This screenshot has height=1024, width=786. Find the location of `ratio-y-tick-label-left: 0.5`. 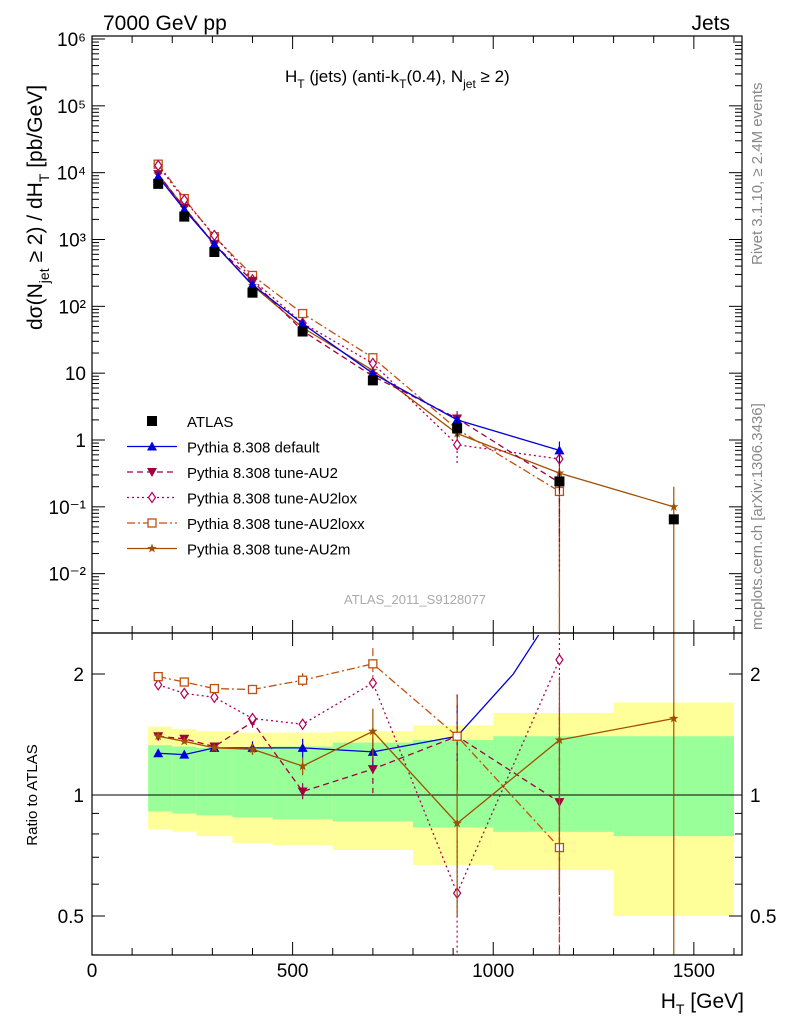

ratio-y-tick-label-left: 0.5 is located at coordinates (71, 917).